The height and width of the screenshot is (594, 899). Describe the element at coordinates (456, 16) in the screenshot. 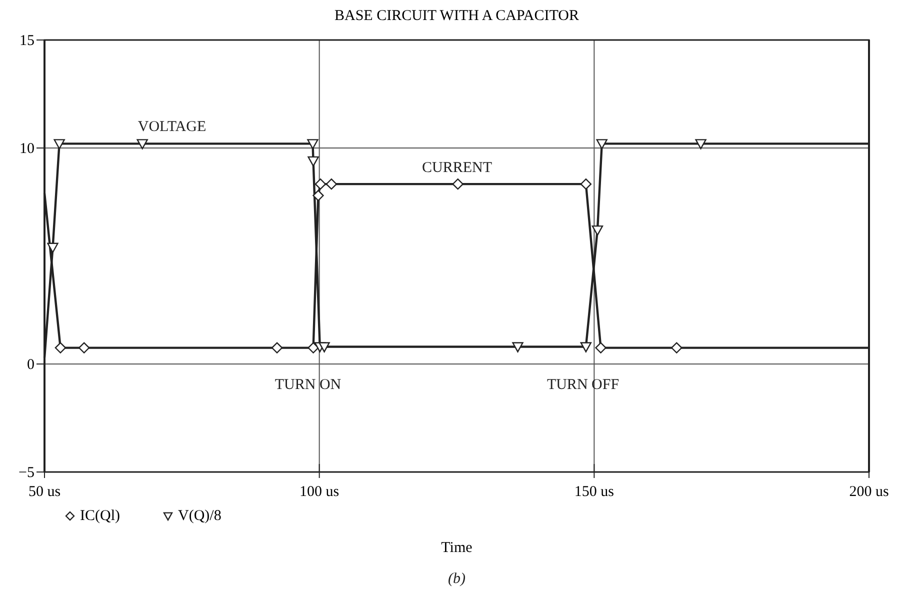

I see `chart-title: BASE CIRCUIT WITH A CAPACITOR` at that location.